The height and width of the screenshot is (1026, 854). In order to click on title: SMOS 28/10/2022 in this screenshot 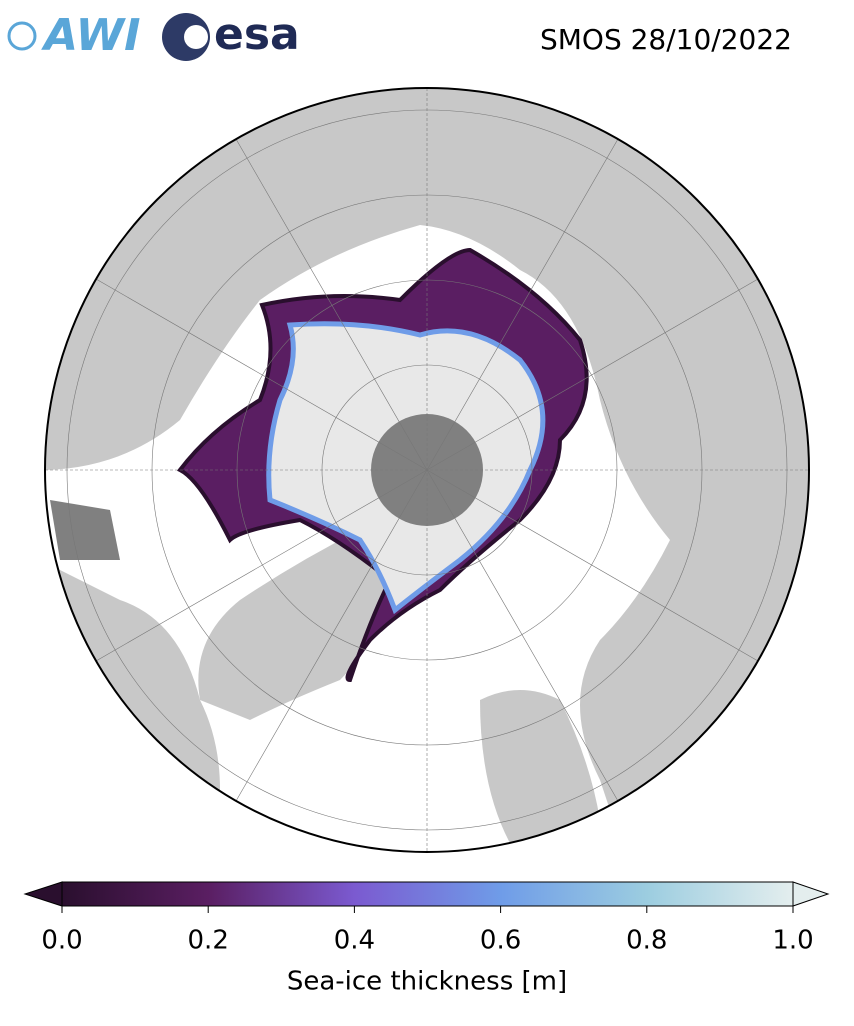, I will do `click(666, 39)`.